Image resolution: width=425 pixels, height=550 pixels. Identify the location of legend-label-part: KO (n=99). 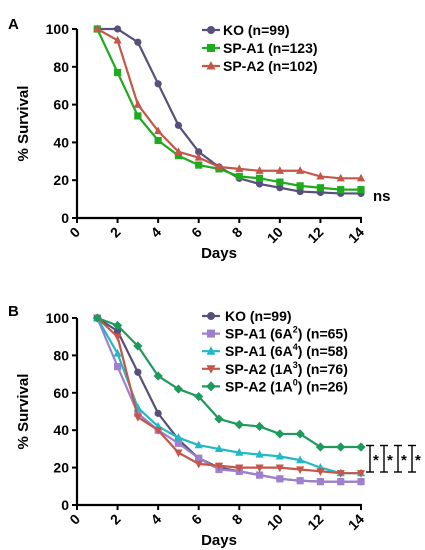
(258, 316).